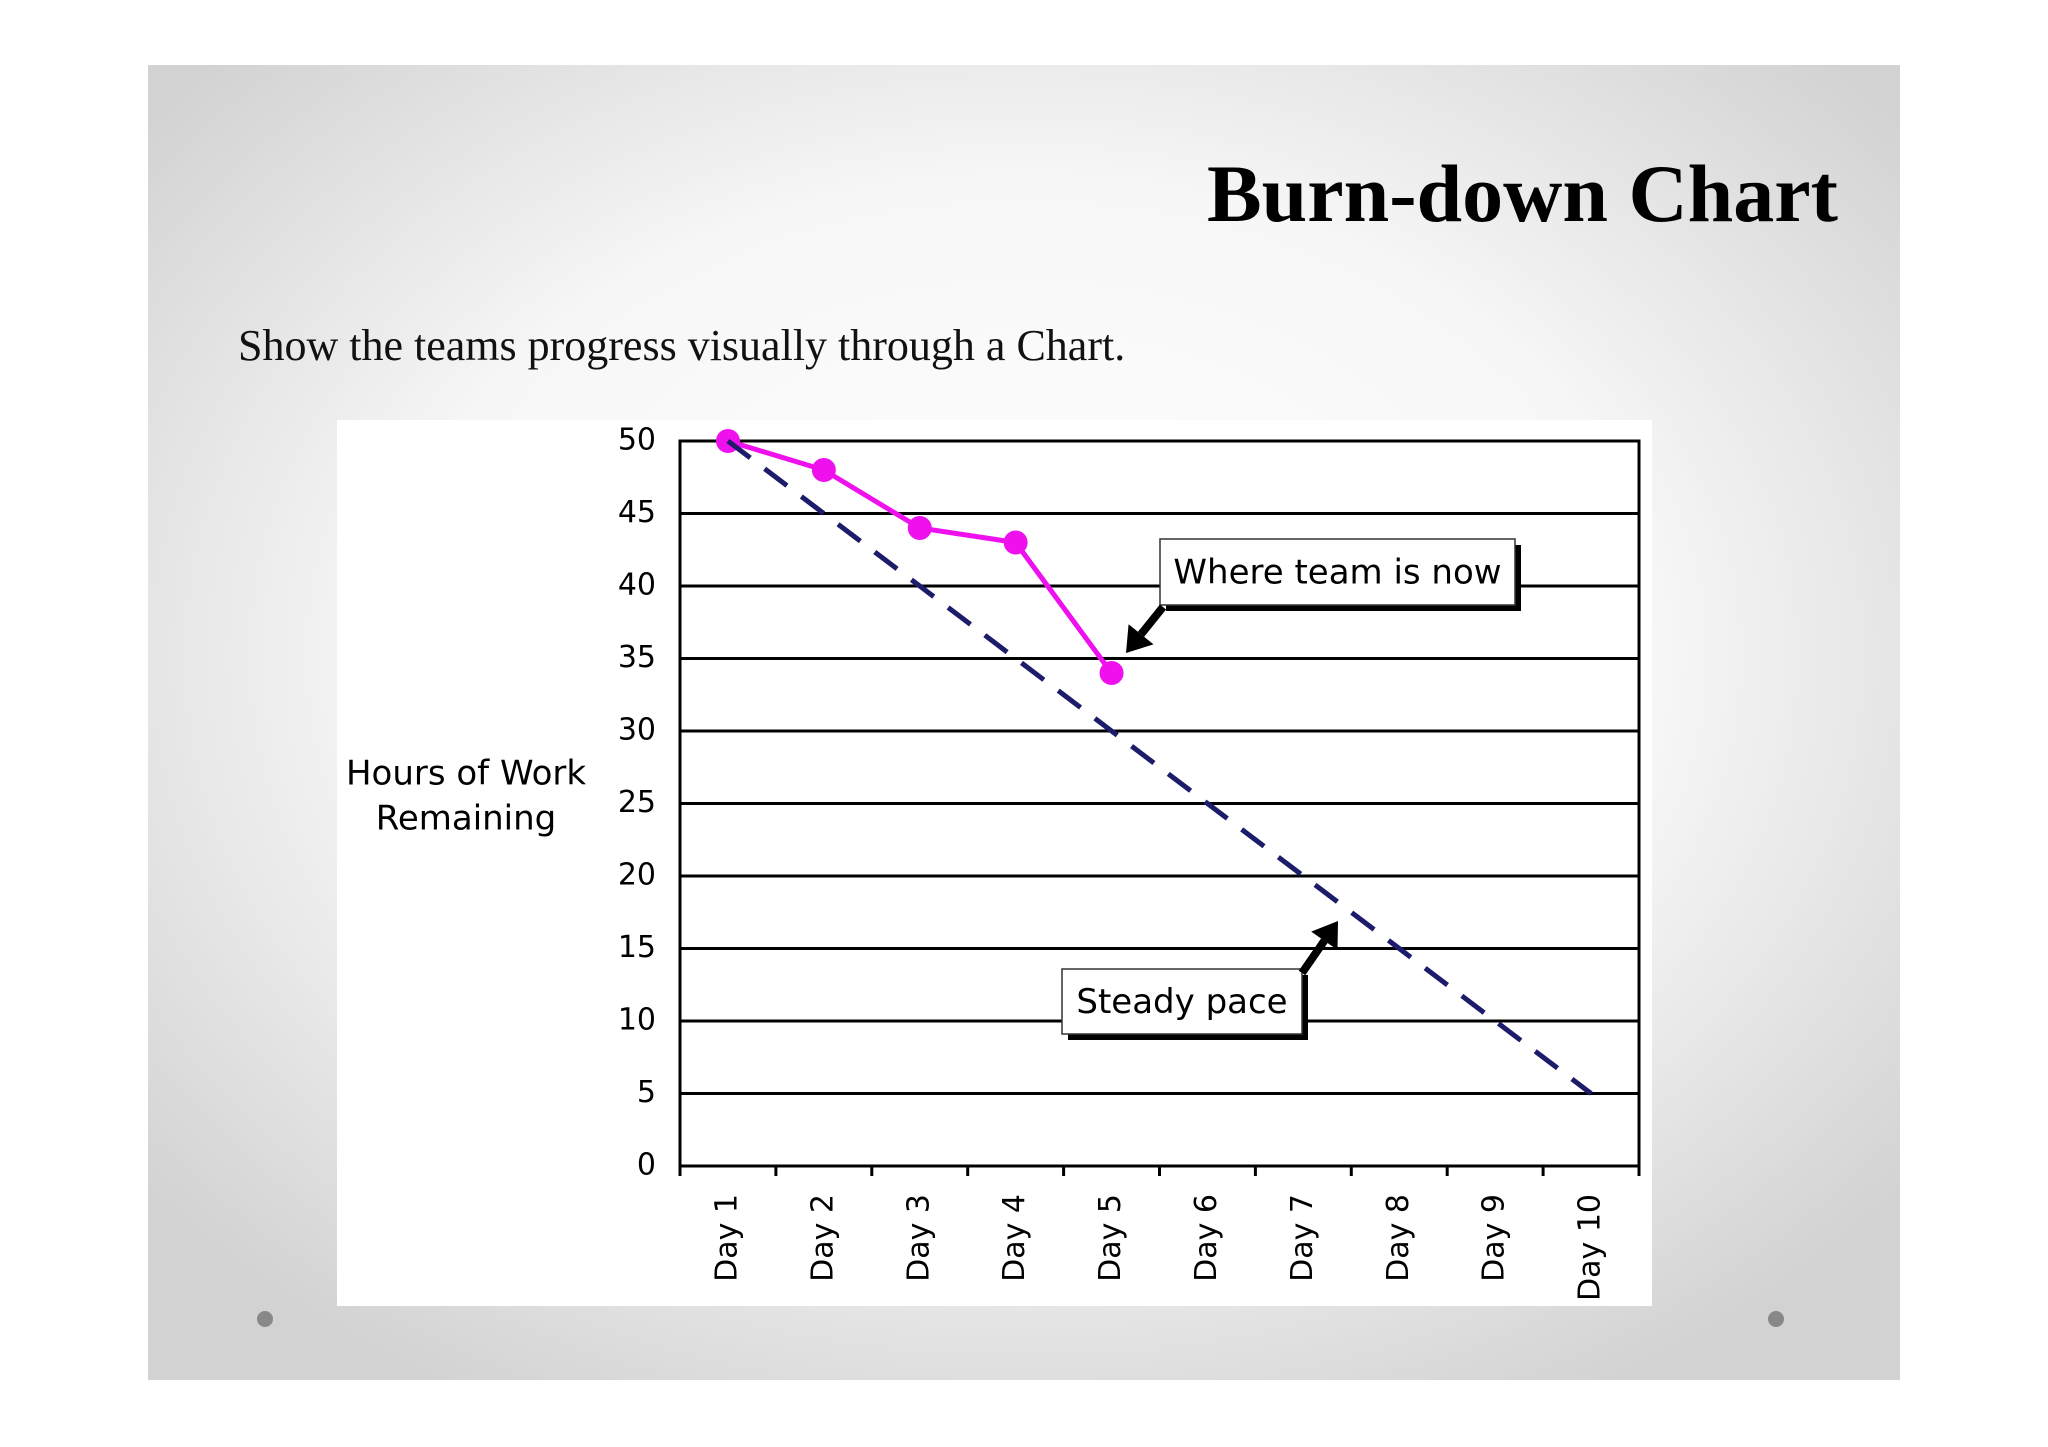 Image resolution: width=2048 pixels, height=1447 pixels. I want to click on x-tick-label: Day 4, so click(1014, 1238).